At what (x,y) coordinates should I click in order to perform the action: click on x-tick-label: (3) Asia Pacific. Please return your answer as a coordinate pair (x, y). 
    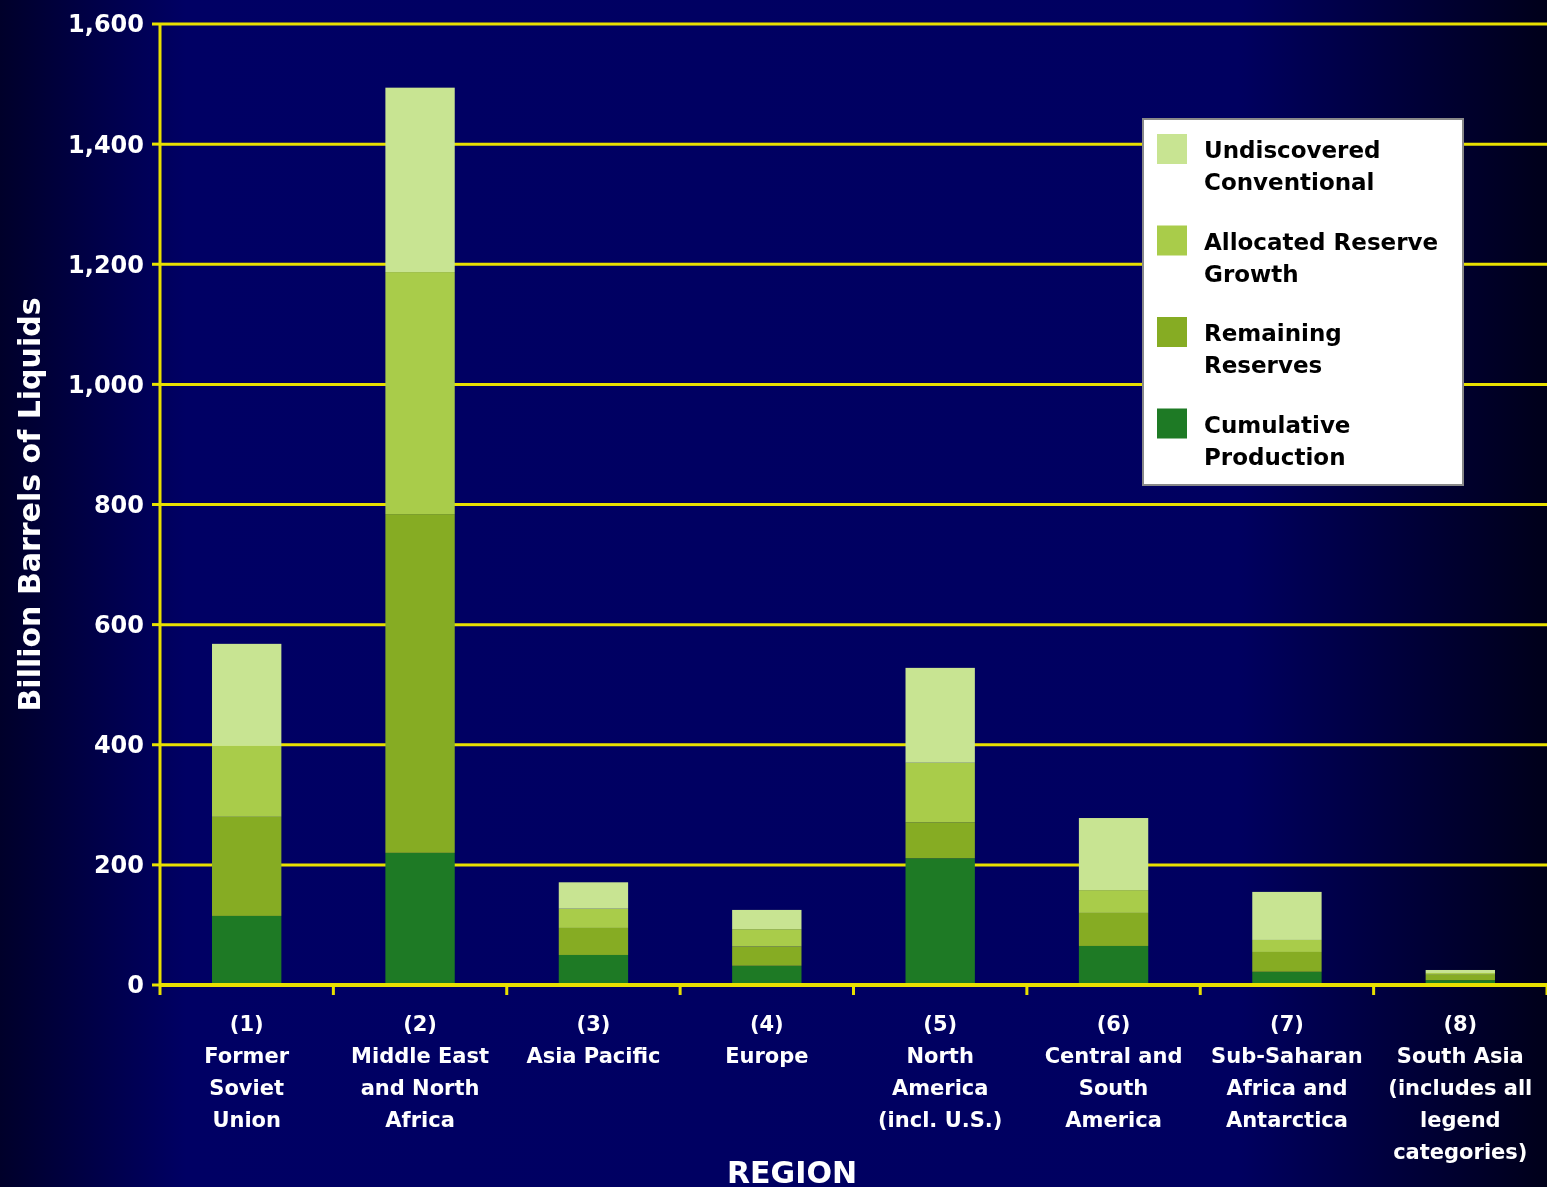
    Looking at the image, I should click on (593, 1040).